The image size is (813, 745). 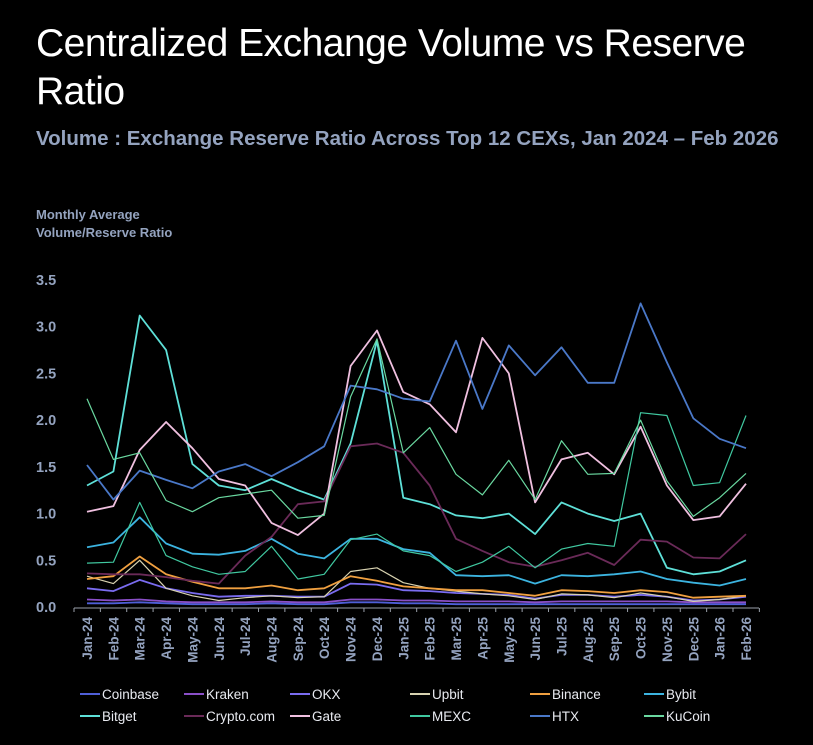 What do you see at coordinates (681, 694) in the screenshot?
I see `legend-label: Bybit` at bounding box center [681, 694].